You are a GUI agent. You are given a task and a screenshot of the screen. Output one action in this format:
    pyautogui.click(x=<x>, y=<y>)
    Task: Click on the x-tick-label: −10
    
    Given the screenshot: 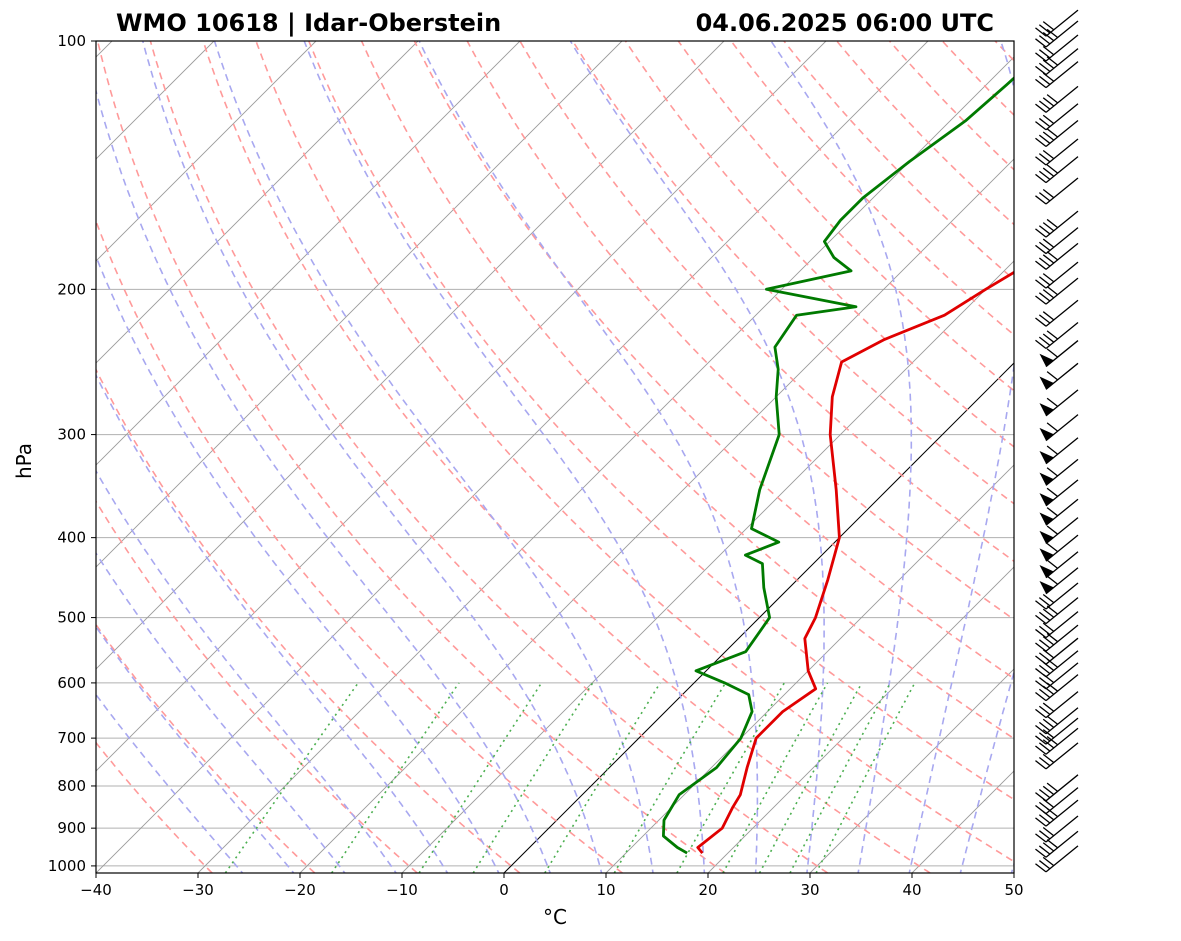 What is the action you would take?
    pyautogui.click(x=402, y=890)
    